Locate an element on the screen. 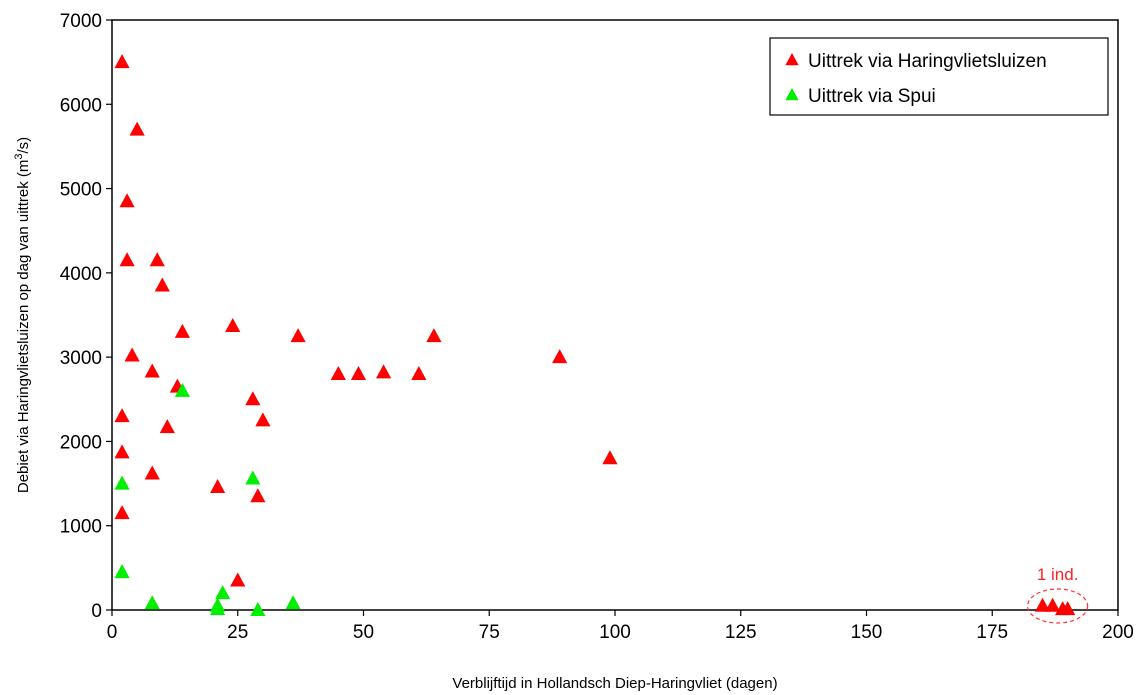 The image size is (1145, 695). y-tick-label: 2000 is located at coordinates (81, 442).